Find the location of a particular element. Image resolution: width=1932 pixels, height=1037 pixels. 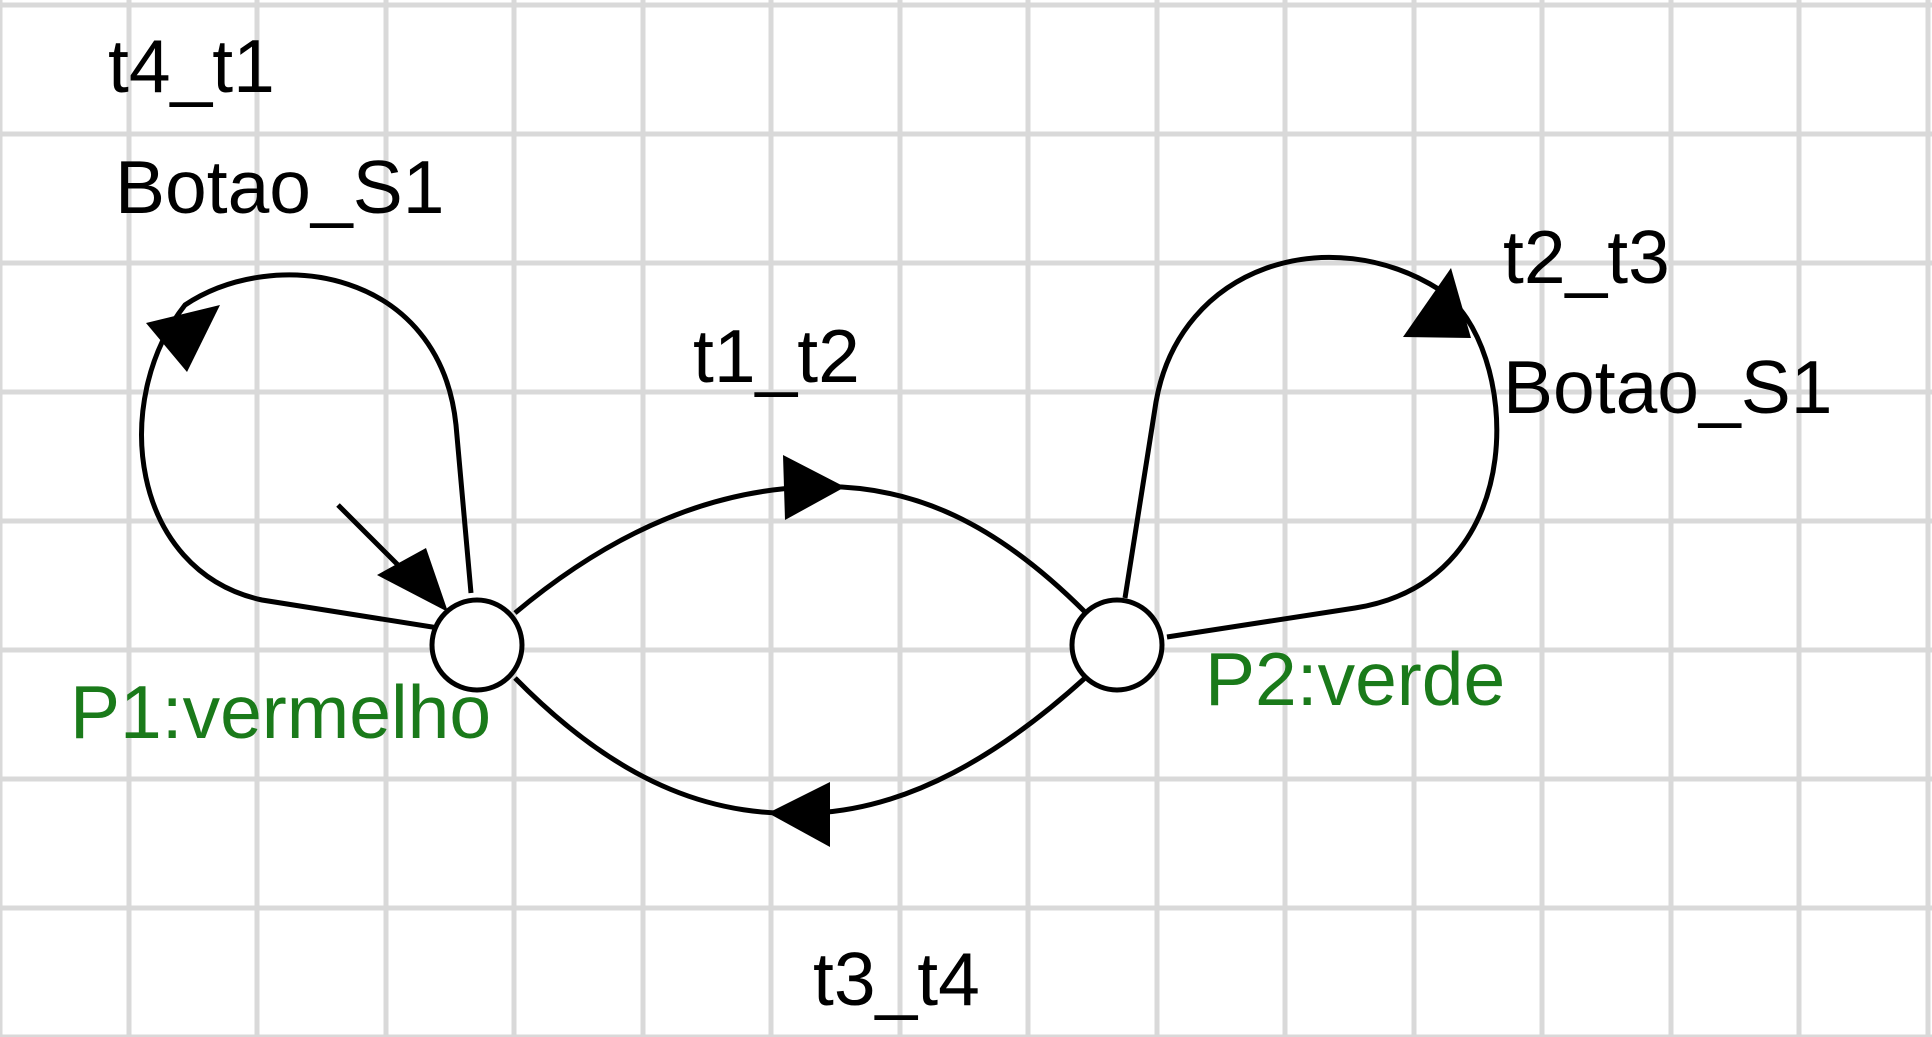

initial-arrowhead is located at coordinates (412, 580).